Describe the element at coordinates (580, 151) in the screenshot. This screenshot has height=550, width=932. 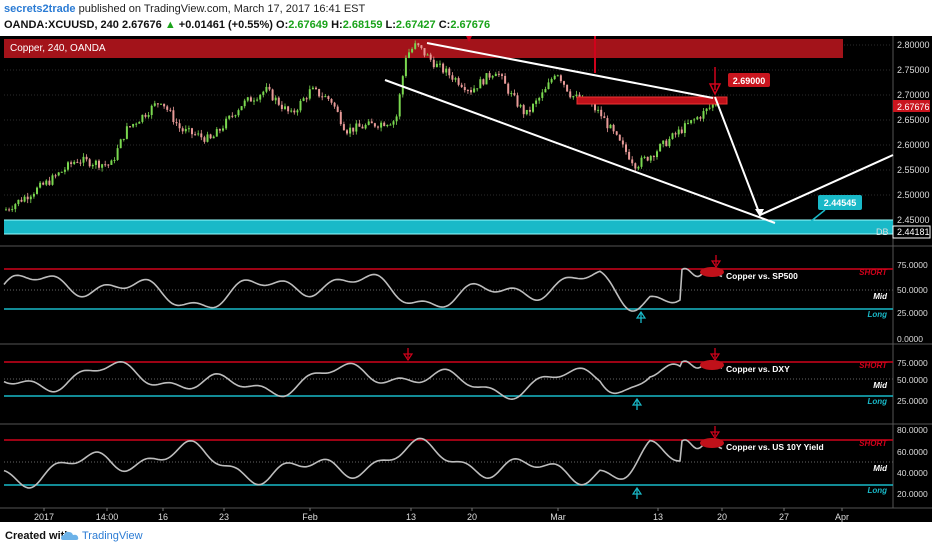
I see `lower-trendline` at that location.